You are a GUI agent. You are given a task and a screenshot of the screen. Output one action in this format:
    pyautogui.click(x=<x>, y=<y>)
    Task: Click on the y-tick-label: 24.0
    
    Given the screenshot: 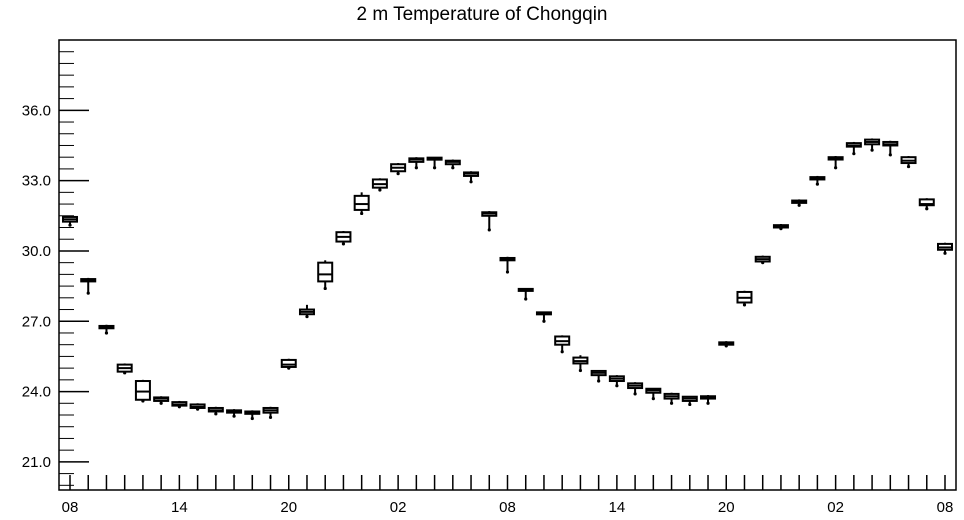 What is the action you would take?
    pyautogui.click(x=36, y=392)
    